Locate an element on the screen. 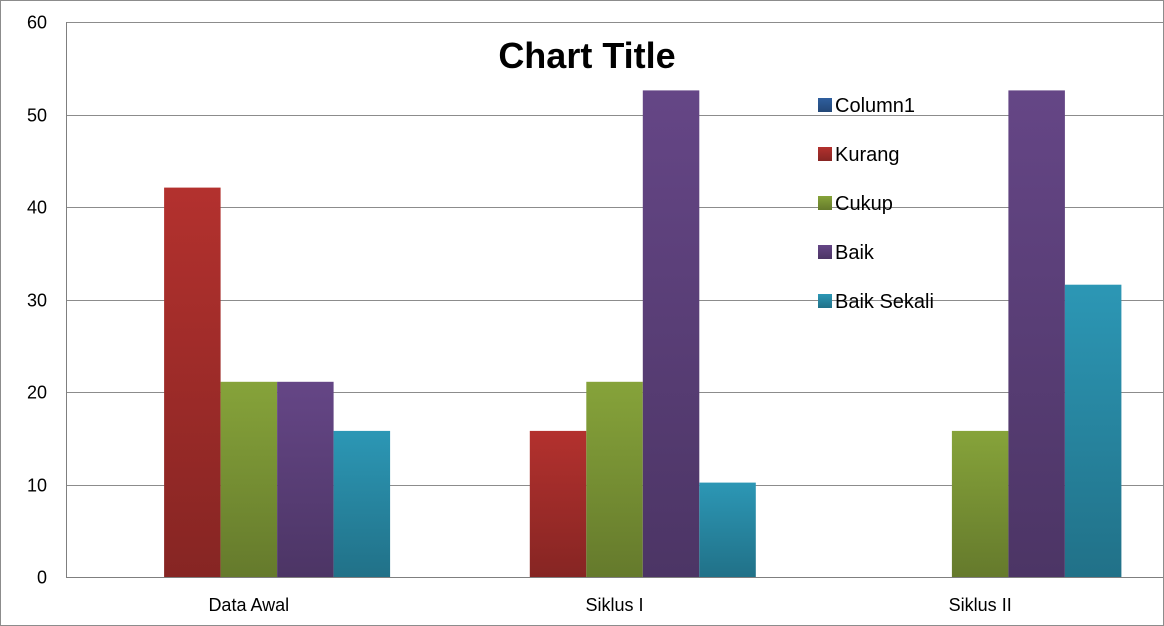 The width and height of the screenshot is (1164, 626). y-tick-label: 40 is located at coordinates (37, 208).